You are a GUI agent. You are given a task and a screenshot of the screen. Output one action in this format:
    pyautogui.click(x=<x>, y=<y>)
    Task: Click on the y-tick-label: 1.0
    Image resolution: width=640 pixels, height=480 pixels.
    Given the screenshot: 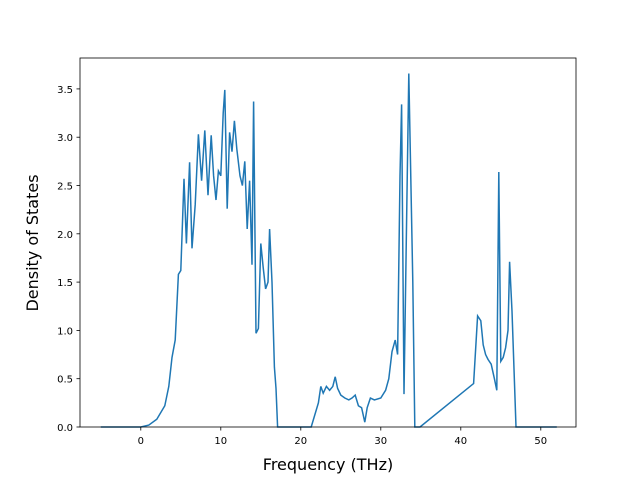 What is the action you would take?
    pyautogui.click(x=65, y=331)
    